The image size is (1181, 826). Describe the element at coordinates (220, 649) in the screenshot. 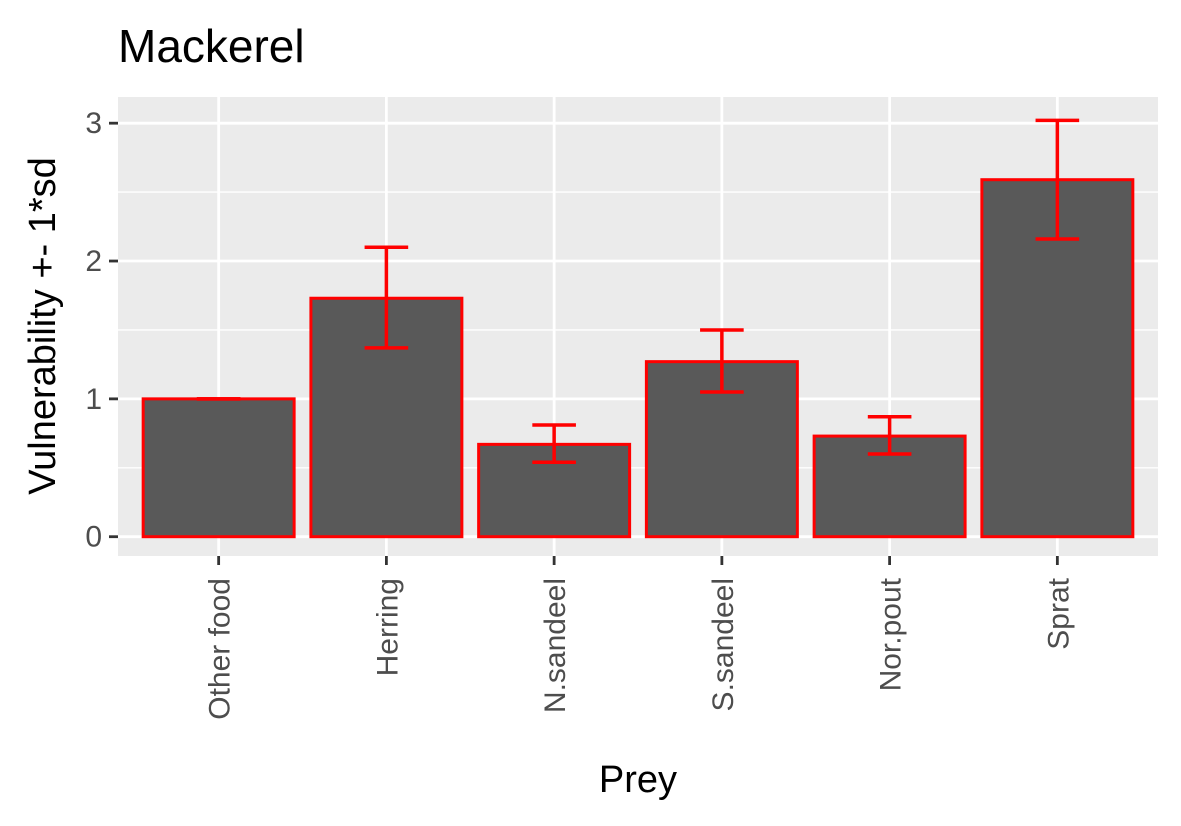

I see `x-tick-label: Other food` at that location.